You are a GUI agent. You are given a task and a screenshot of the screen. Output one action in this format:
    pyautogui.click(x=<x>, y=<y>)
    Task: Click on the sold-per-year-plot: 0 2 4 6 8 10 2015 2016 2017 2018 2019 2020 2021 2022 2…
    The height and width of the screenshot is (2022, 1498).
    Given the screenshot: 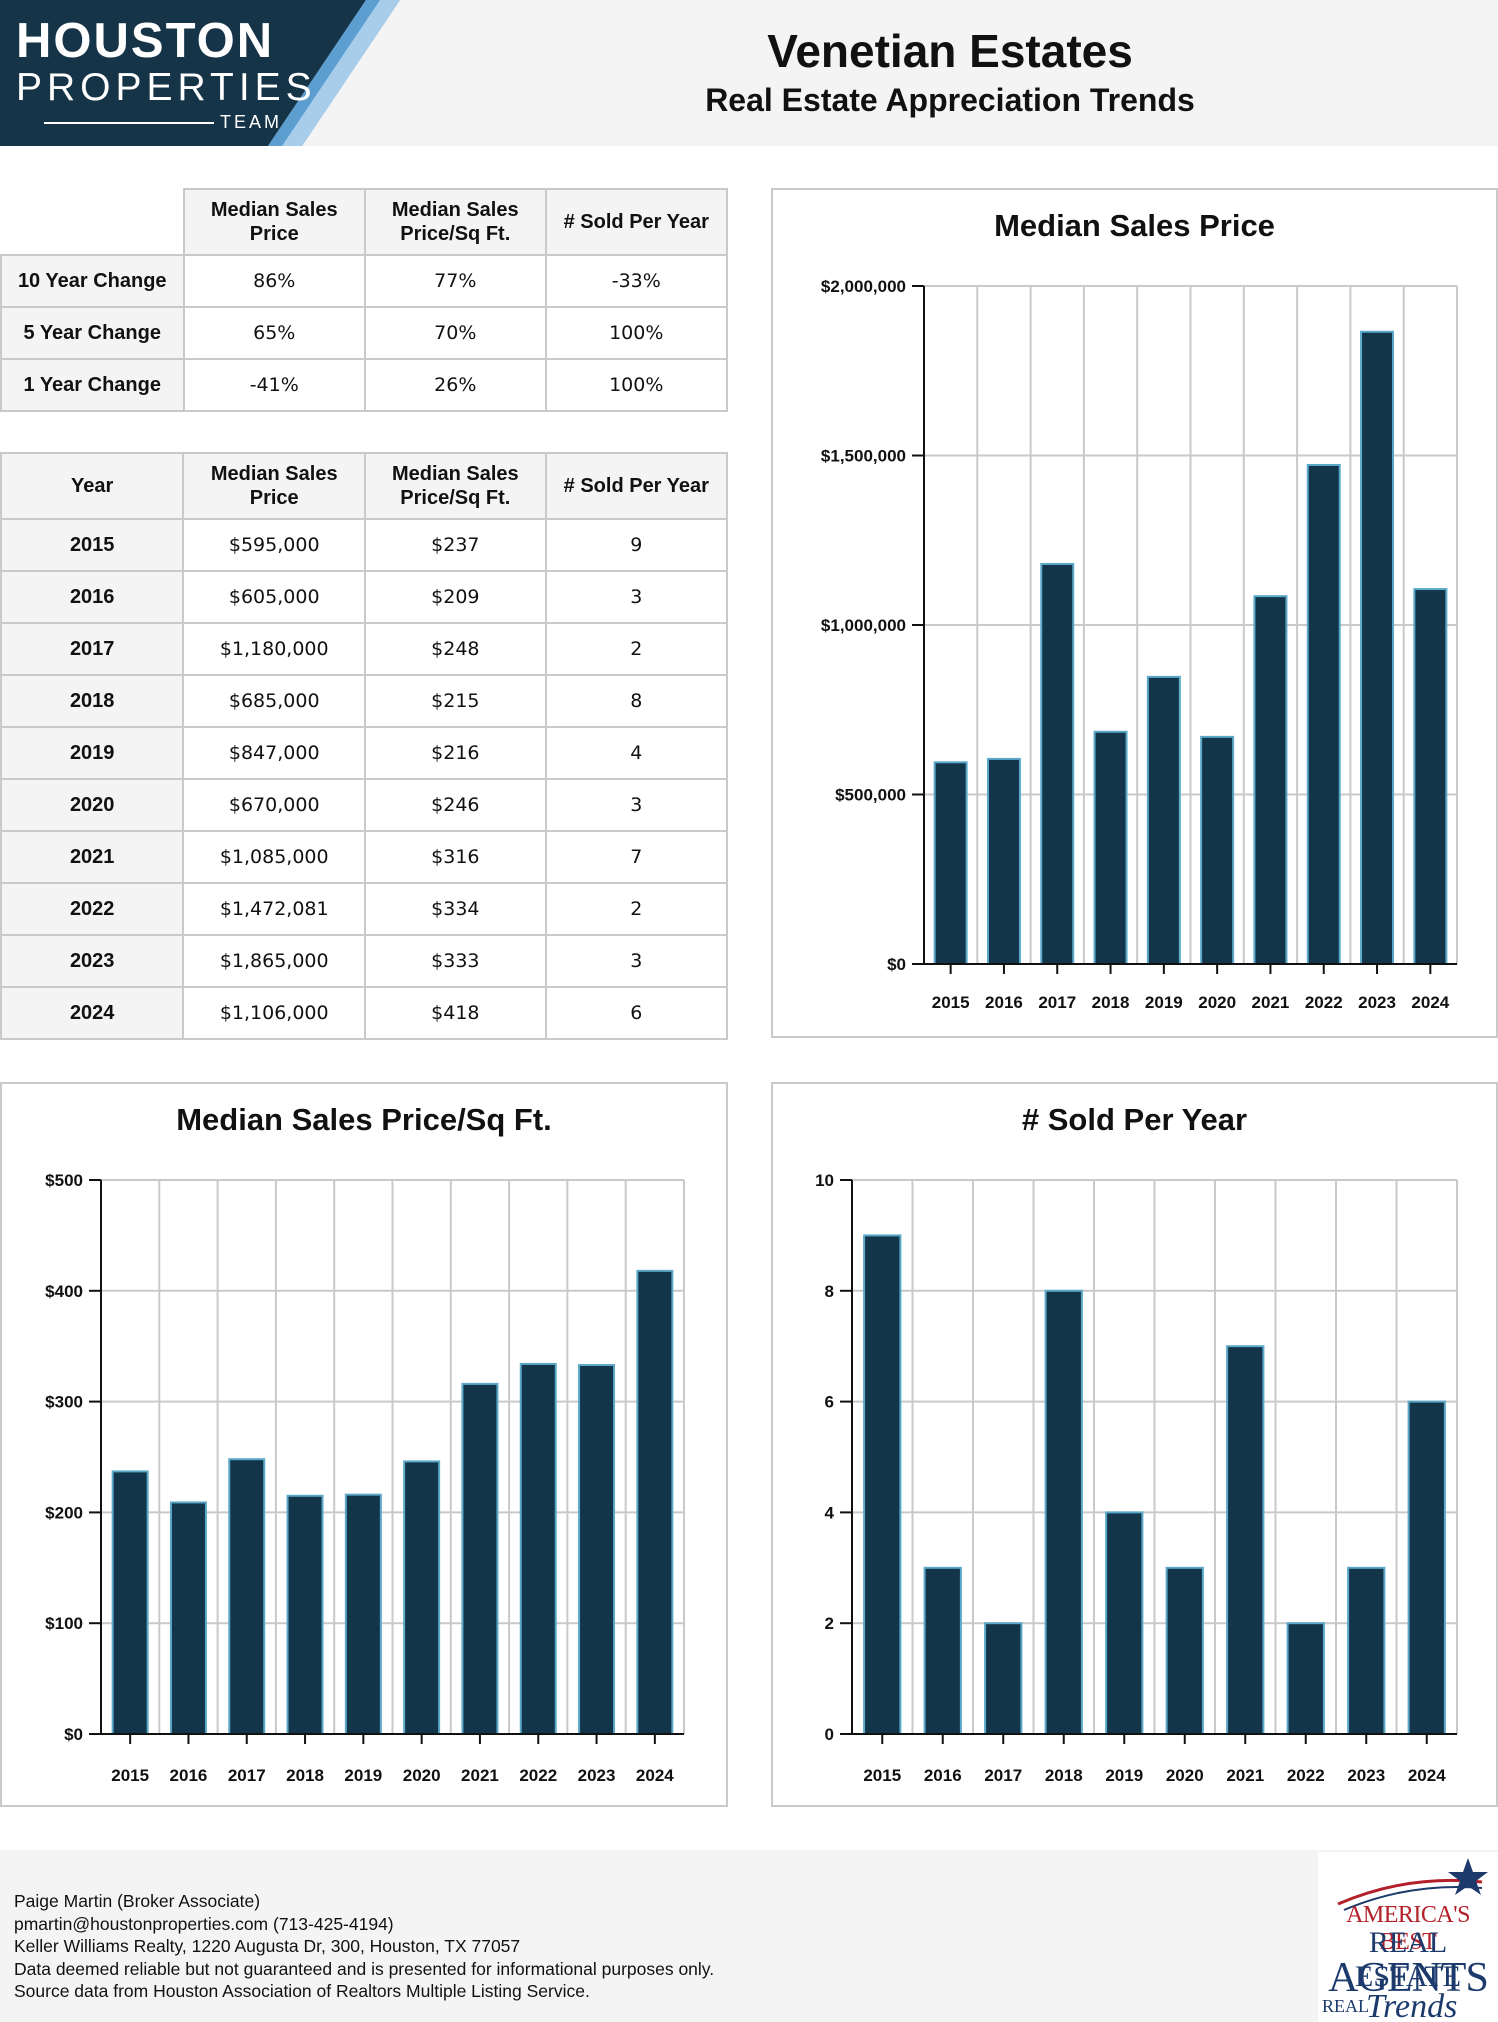 What is the action you would take?
    pyautogui.click(x=1136, y=1478)
    